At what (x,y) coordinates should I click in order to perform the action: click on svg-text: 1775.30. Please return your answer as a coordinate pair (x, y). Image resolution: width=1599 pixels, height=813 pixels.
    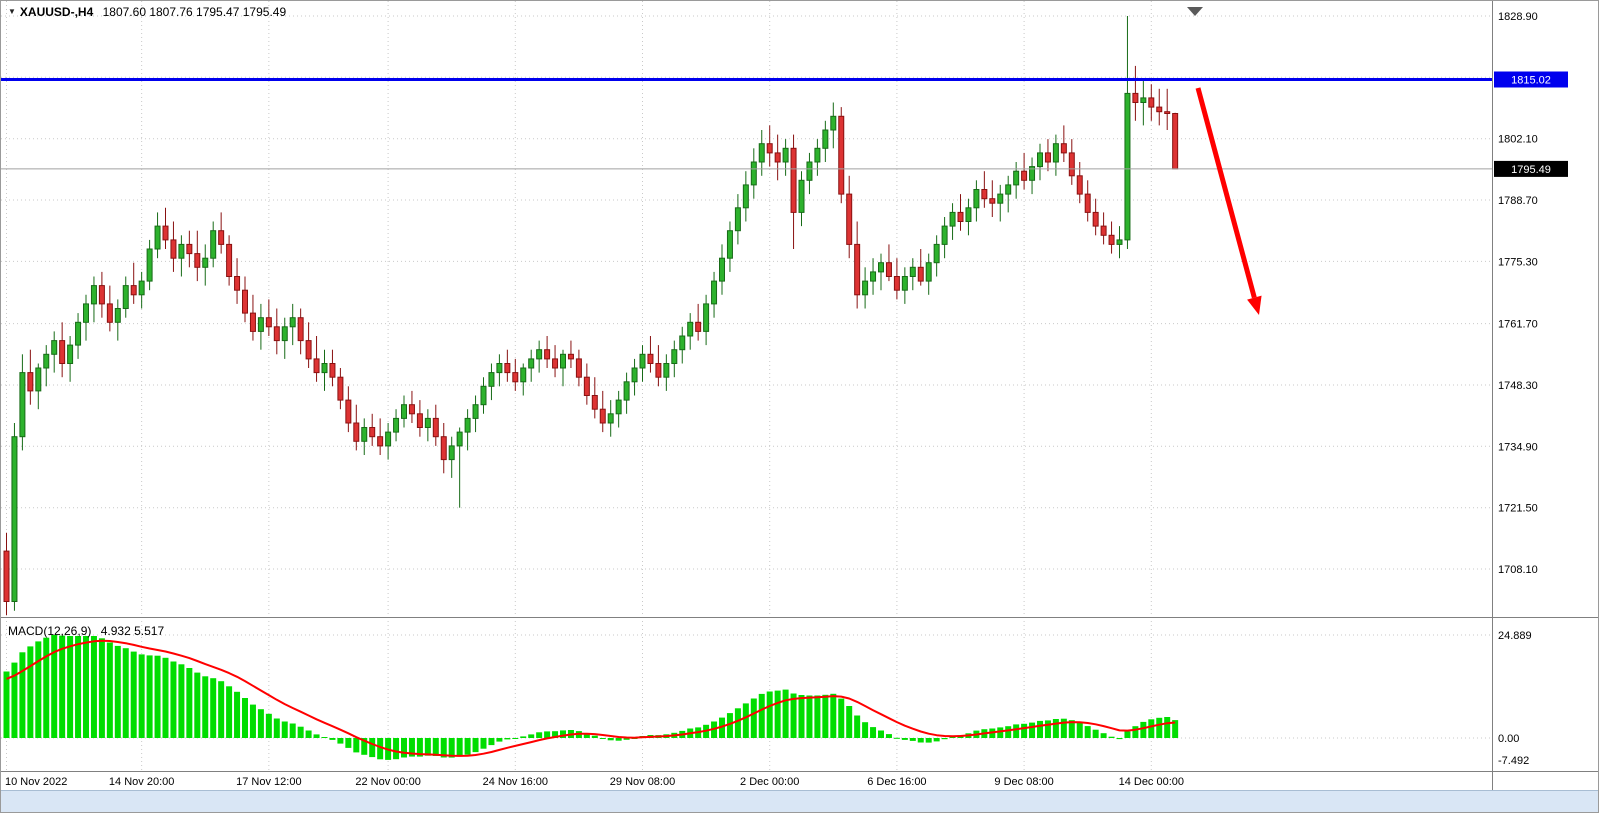
    Looking at the image, I should click on (1518, 262).